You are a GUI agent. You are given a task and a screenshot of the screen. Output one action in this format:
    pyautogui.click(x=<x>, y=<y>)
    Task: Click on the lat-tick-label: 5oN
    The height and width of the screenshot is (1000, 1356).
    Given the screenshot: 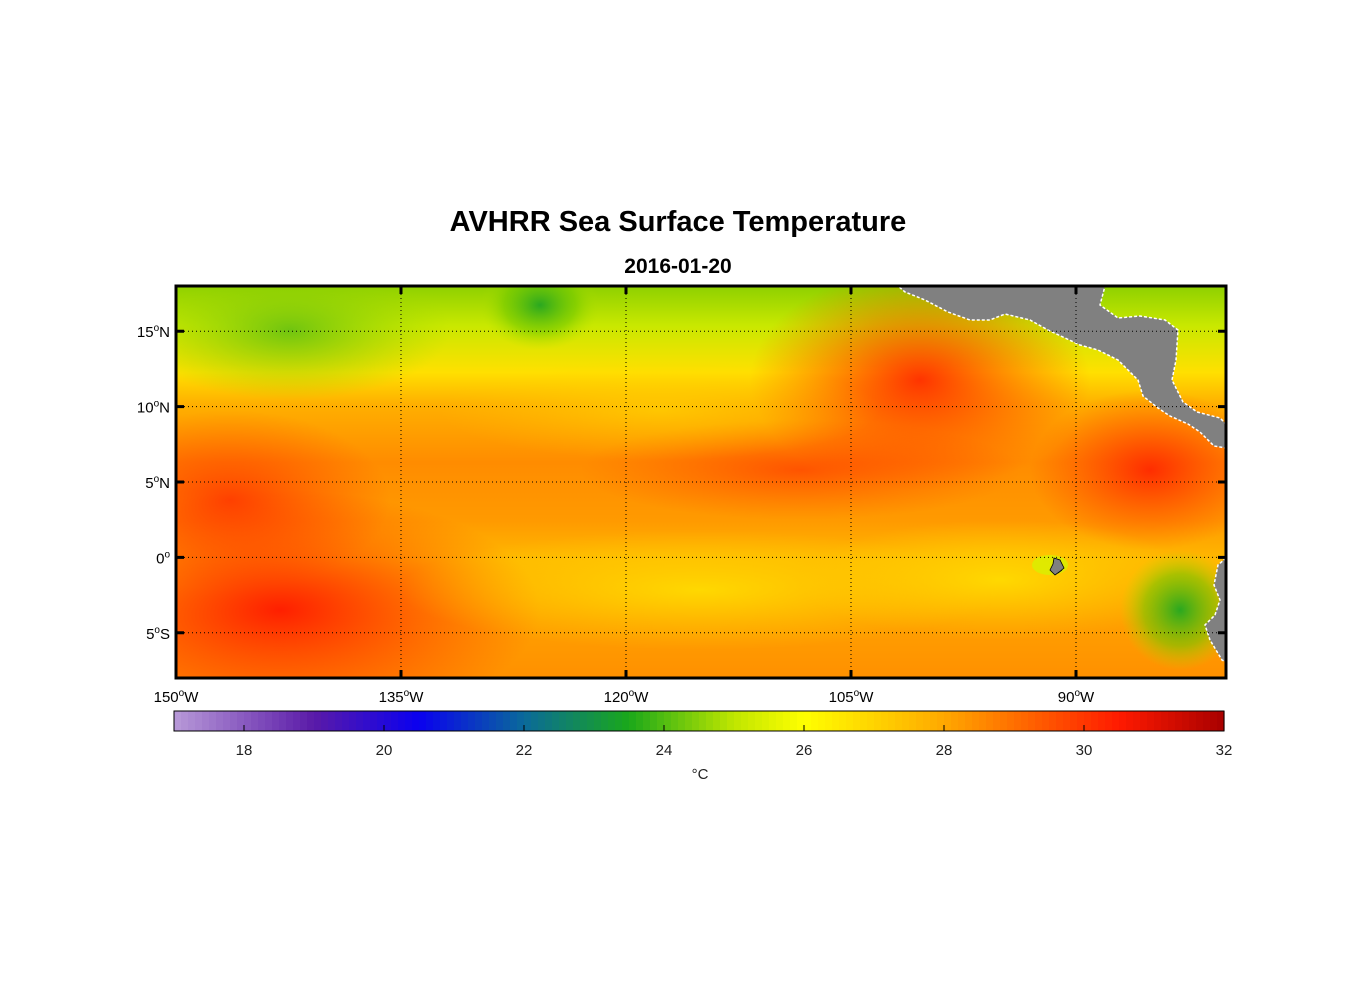 What is the action you would take?
    pyautogui.click(x=157, y=483)
    